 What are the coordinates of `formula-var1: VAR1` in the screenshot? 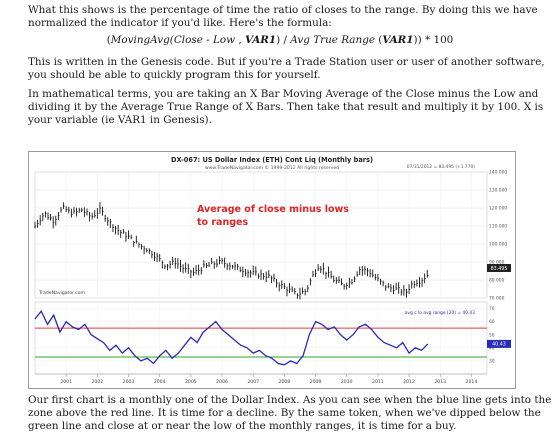 It's located at (260, 40).